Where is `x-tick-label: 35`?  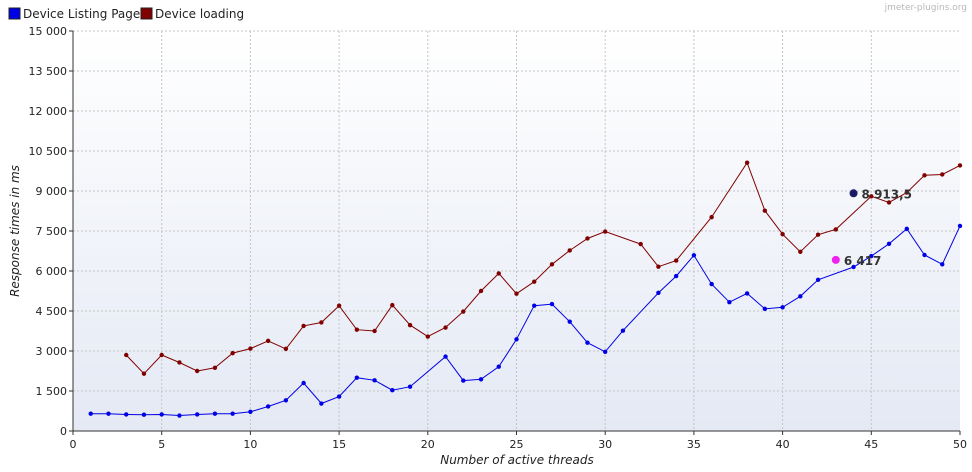 x-tick-label: 35 is located at coordinates (694, 444).